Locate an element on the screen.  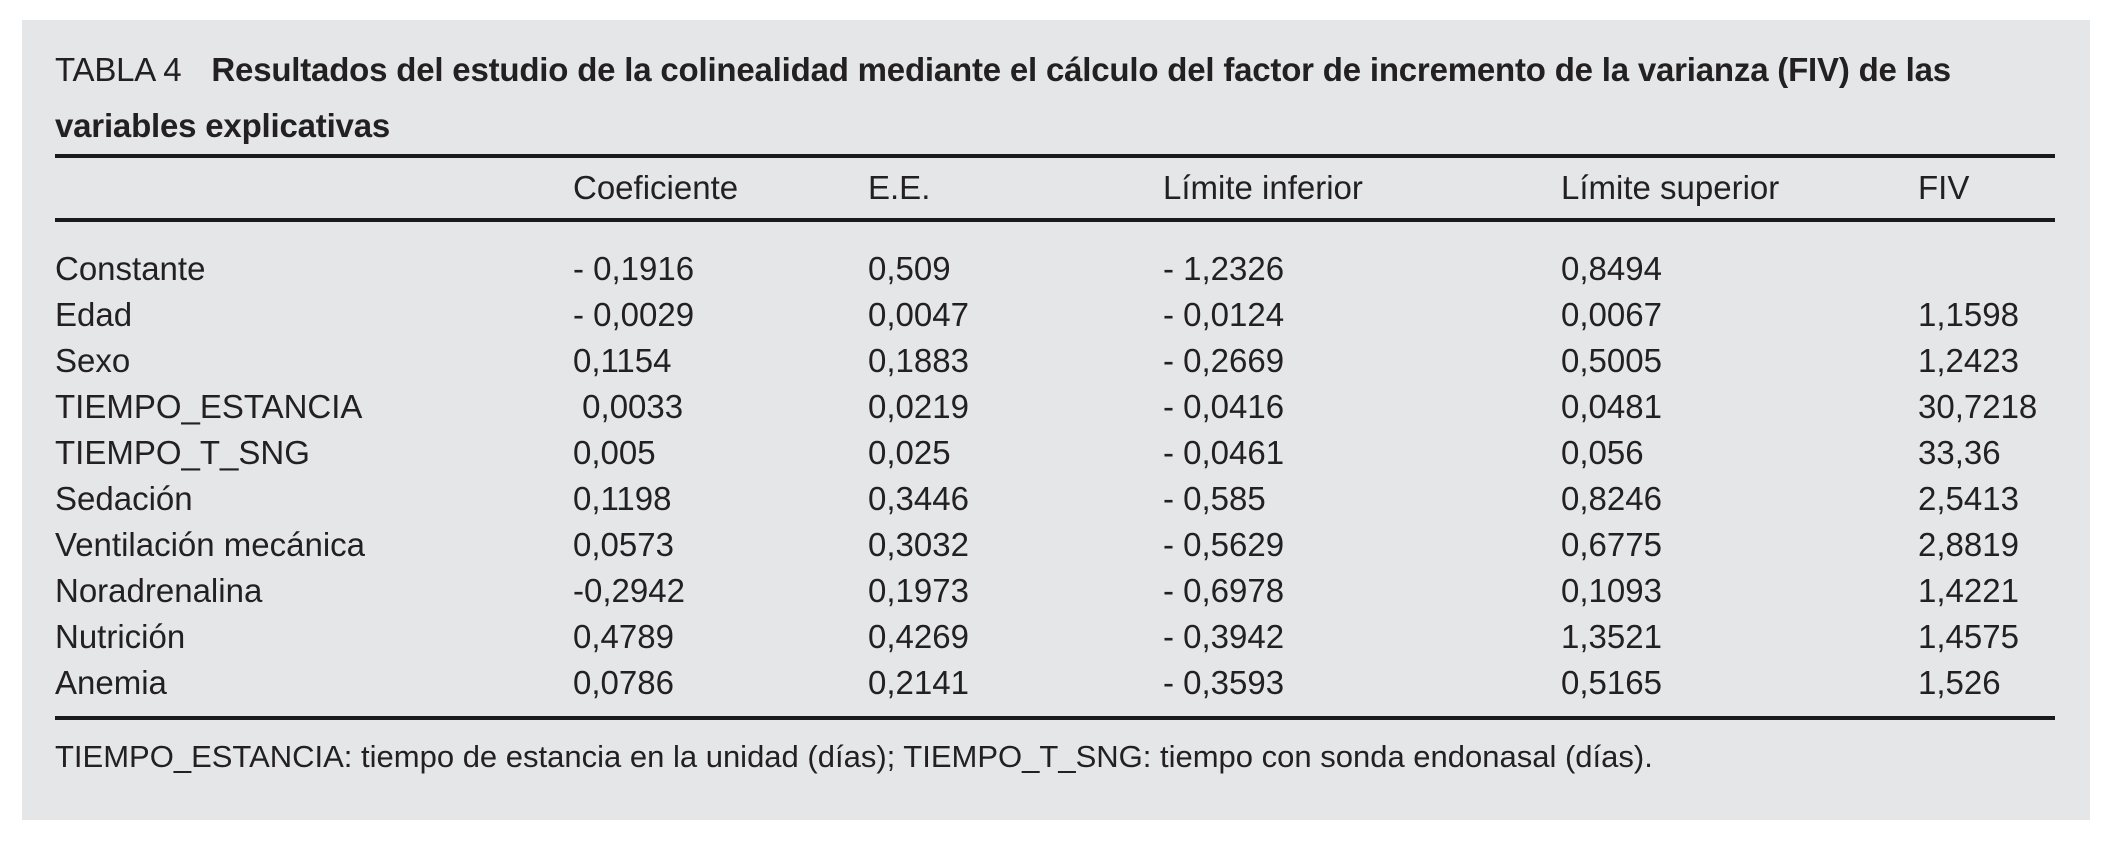
column-header-variable is located at coordinates (314, 189).